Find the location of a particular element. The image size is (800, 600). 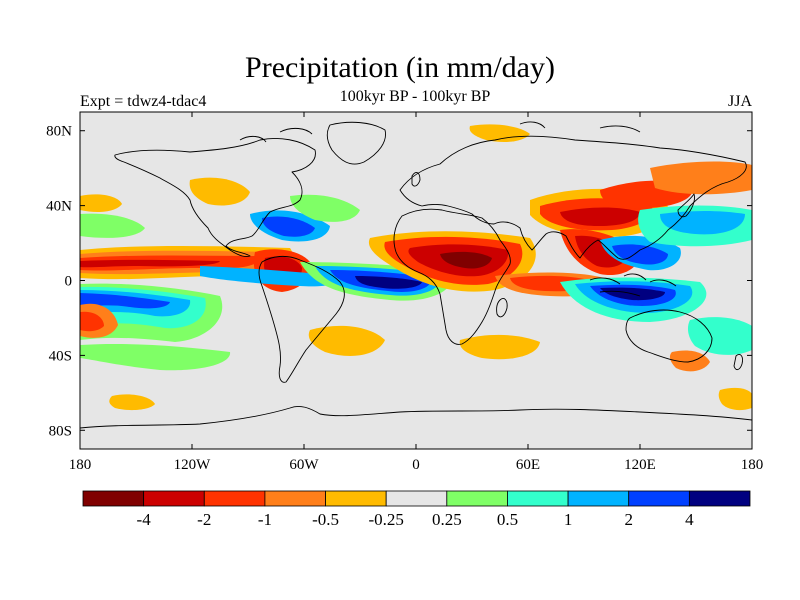

anomaly-npac-dry is located at coordinates (101, 203).